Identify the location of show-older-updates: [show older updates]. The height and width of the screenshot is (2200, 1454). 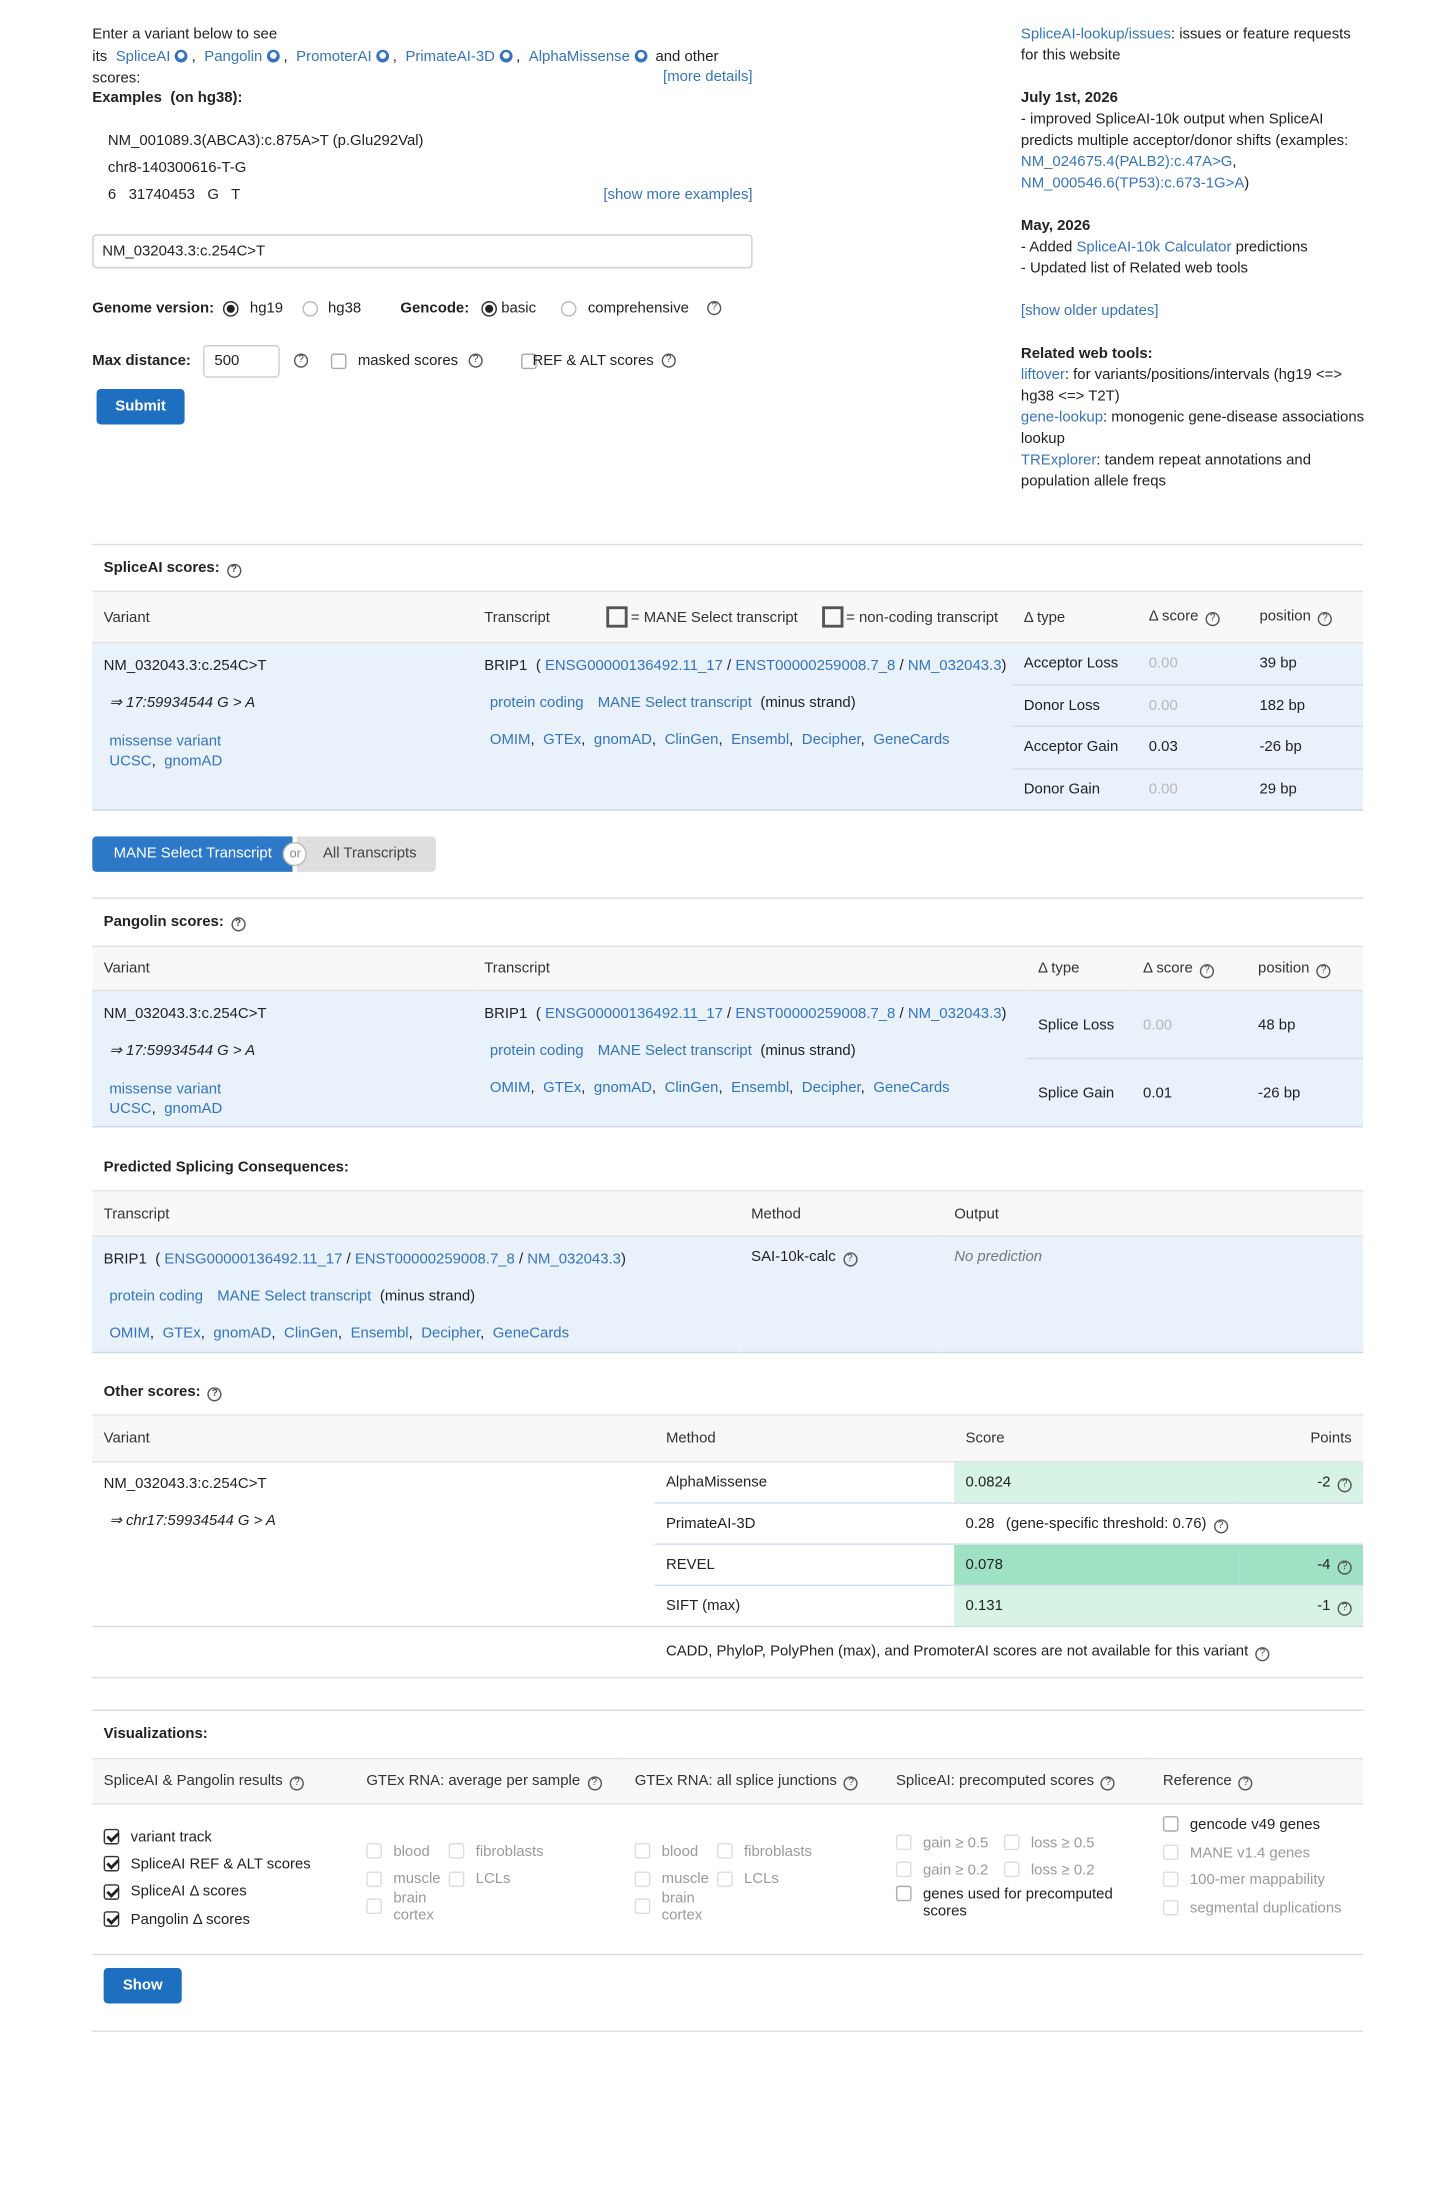
(1089, 311).